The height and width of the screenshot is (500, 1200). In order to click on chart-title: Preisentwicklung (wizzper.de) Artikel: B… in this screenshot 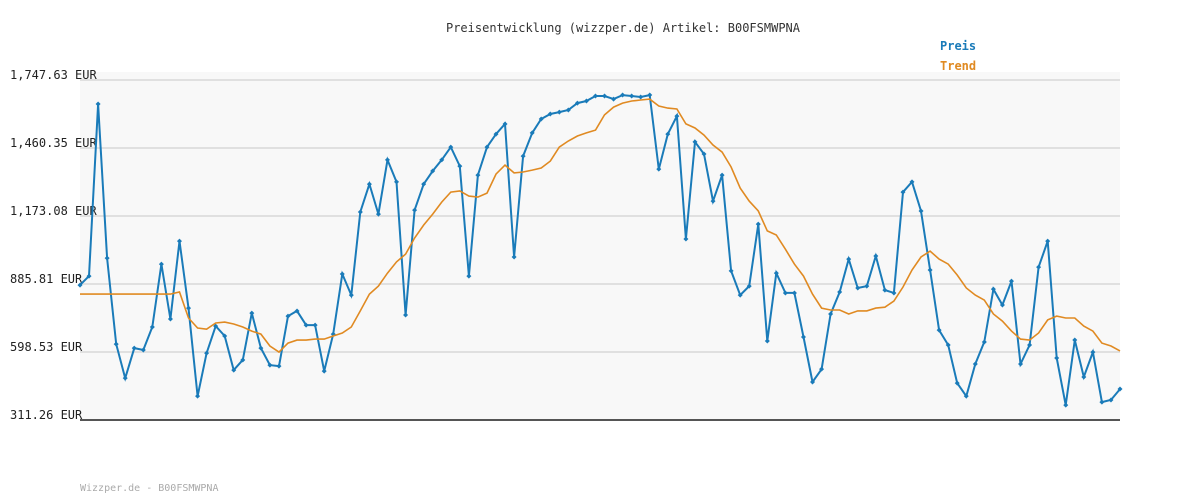, I will do `click(623, 28)`.